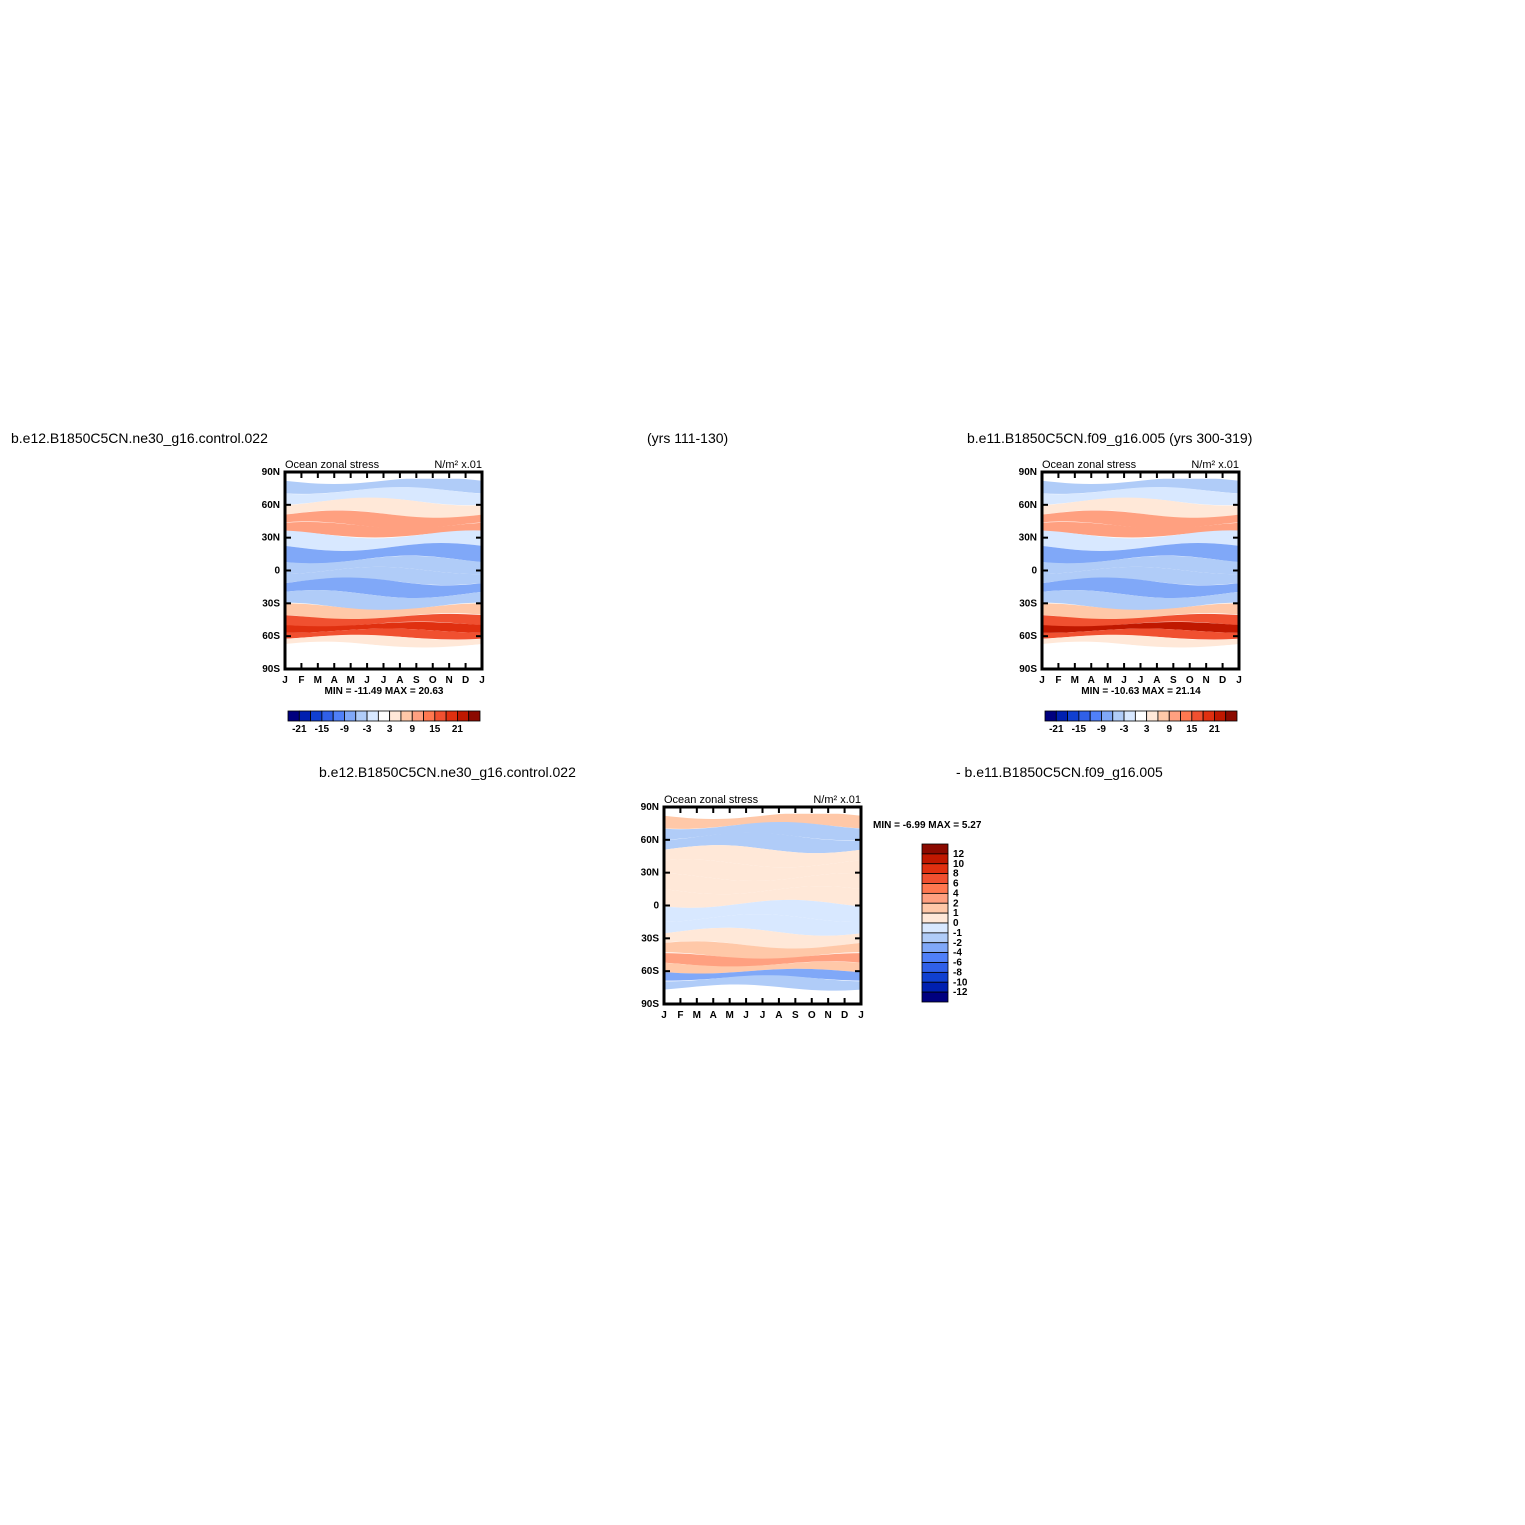 Image resolution: width=1525 pixels, height=1525 pixels. What do you see at coordinates (384, 691) in the screenshot?
I see `min-max-stats: MIN = -11.49 MAX = 20.63` at bounding box center [384, 691].